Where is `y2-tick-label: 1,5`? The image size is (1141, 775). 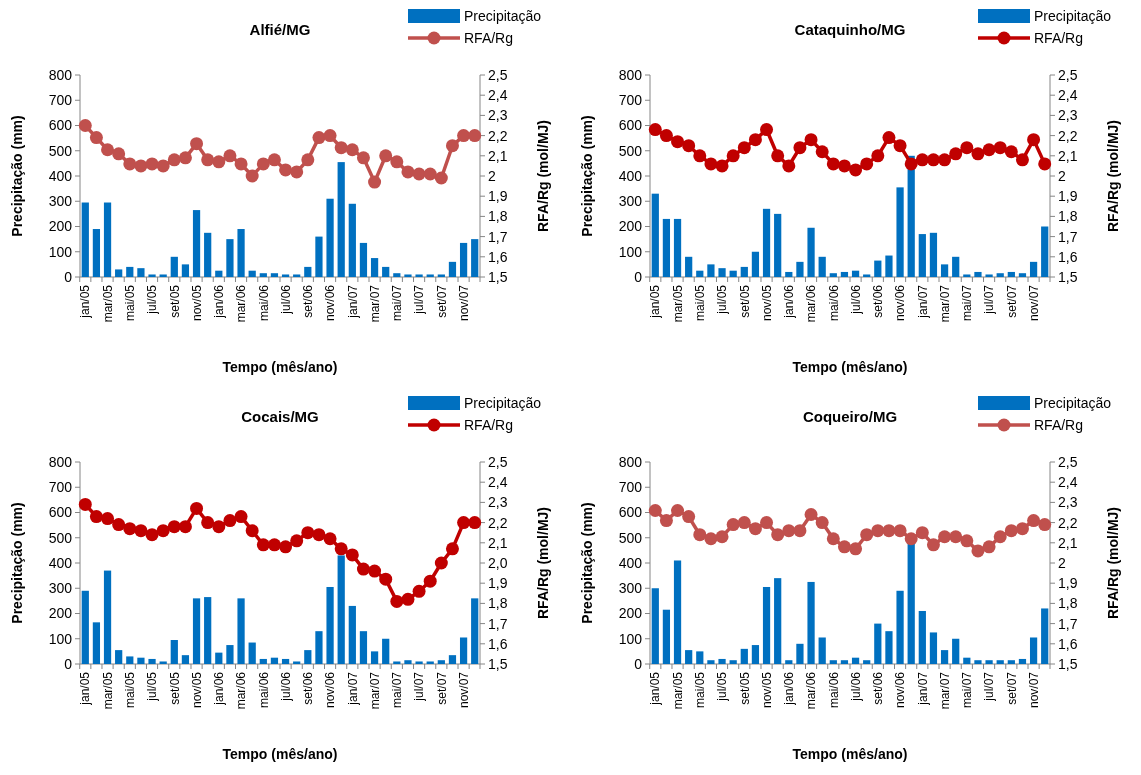
y2-tick-label: 1,5 is located at coordinates (1068, 663).